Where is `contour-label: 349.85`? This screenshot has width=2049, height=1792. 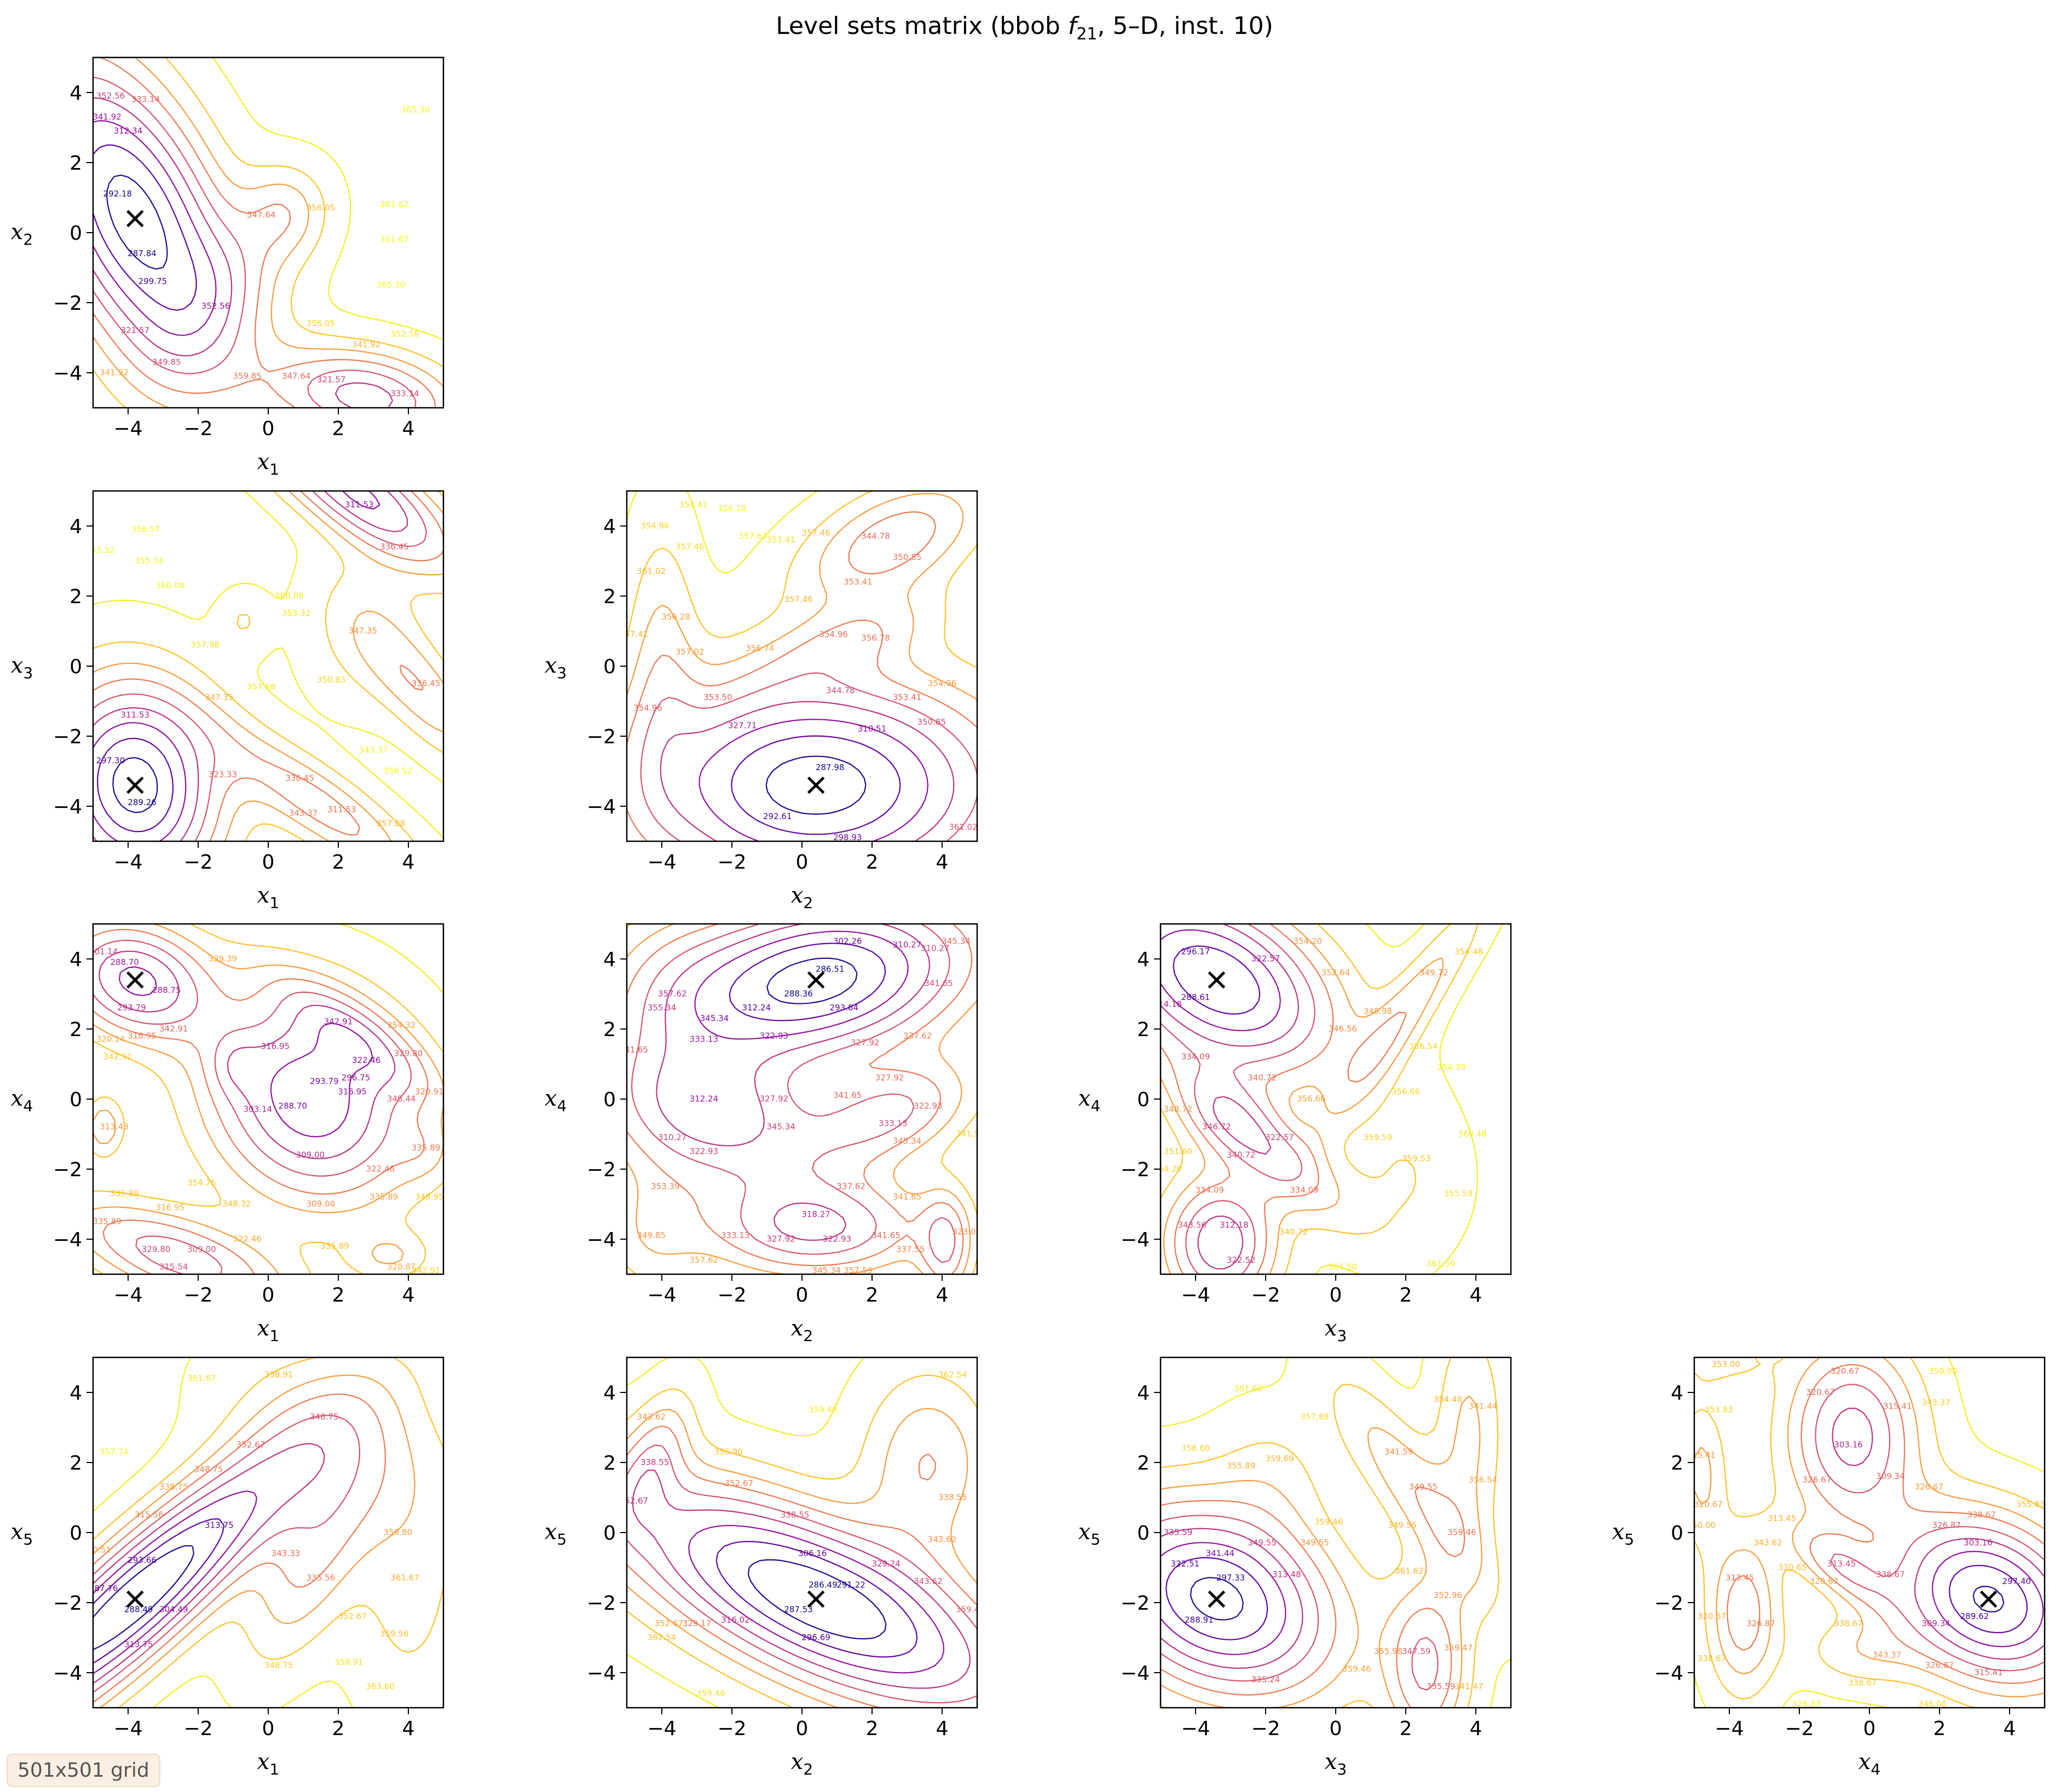 contour-label: 349.85 is located at coordinates (652, 1235).